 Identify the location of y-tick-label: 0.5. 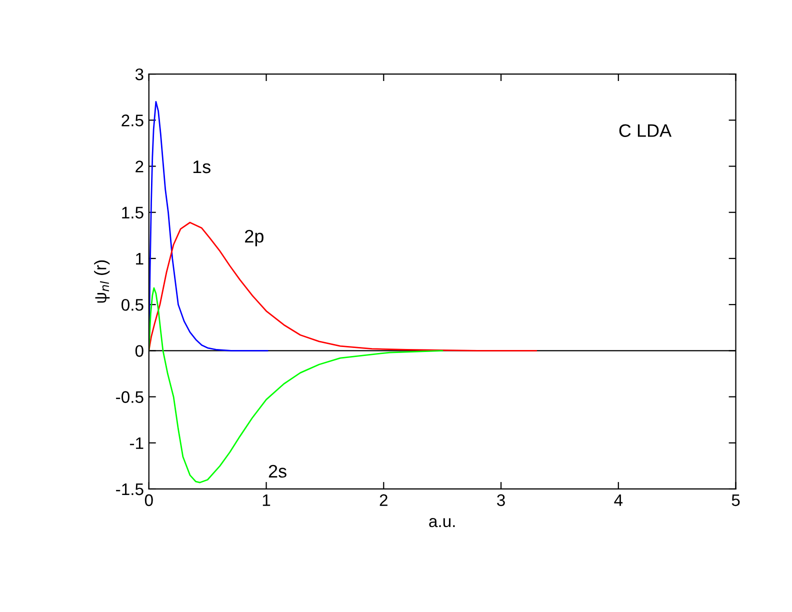
(133, 304).